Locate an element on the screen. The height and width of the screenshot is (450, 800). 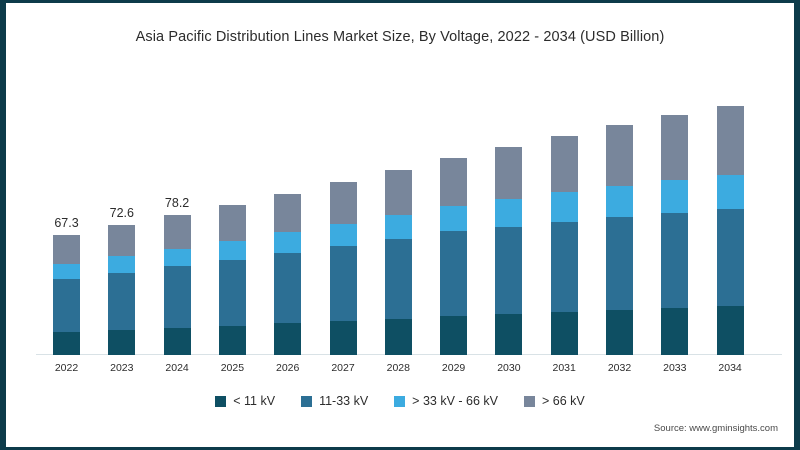
x-tick-2024: 2024 is located at coordinates (177, 368).